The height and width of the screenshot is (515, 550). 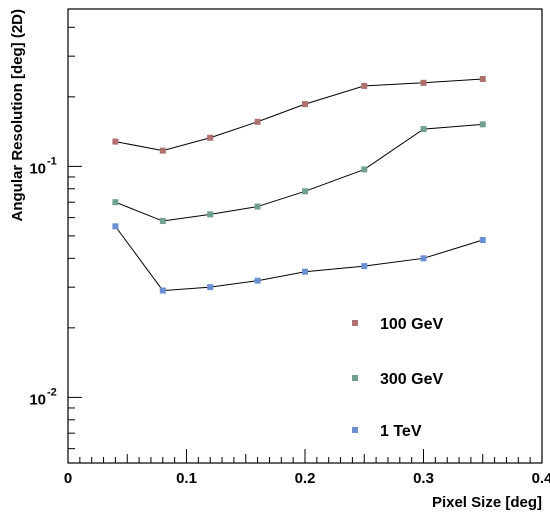 I want to click on y-axis: 10-210-1, so click(x=55, y=238).